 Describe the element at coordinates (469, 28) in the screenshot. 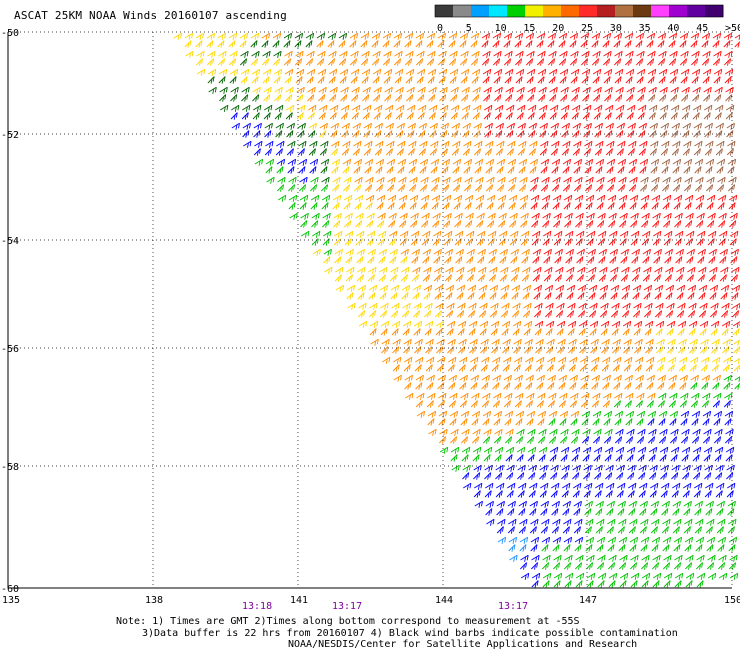

I see `scale-label: 5` at that location.